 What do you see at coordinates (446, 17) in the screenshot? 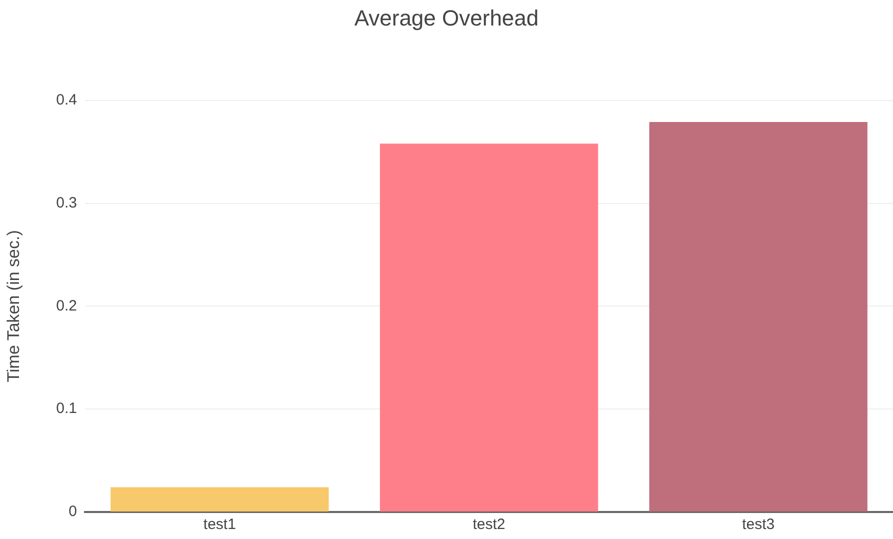
I see `chart-title: Average Overhead` at bounding box center [446, 17].